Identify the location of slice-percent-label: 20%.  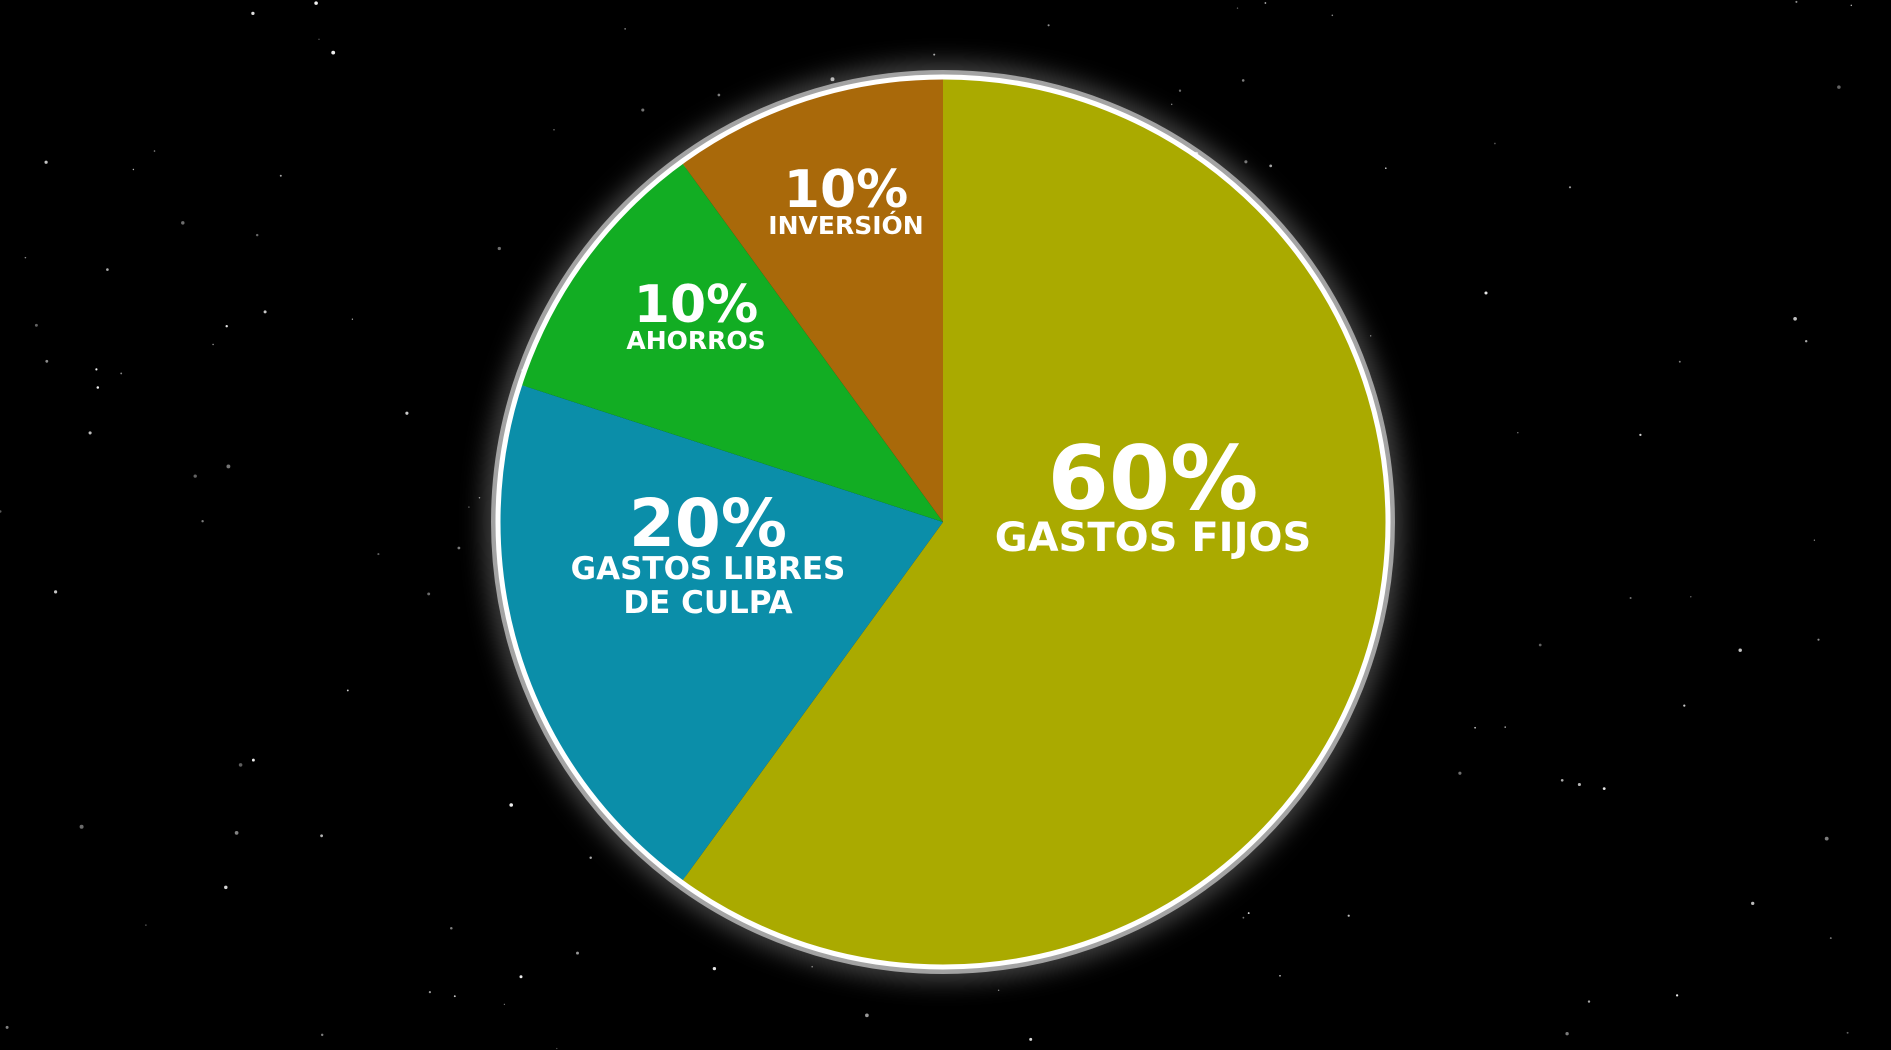
(708, 523).